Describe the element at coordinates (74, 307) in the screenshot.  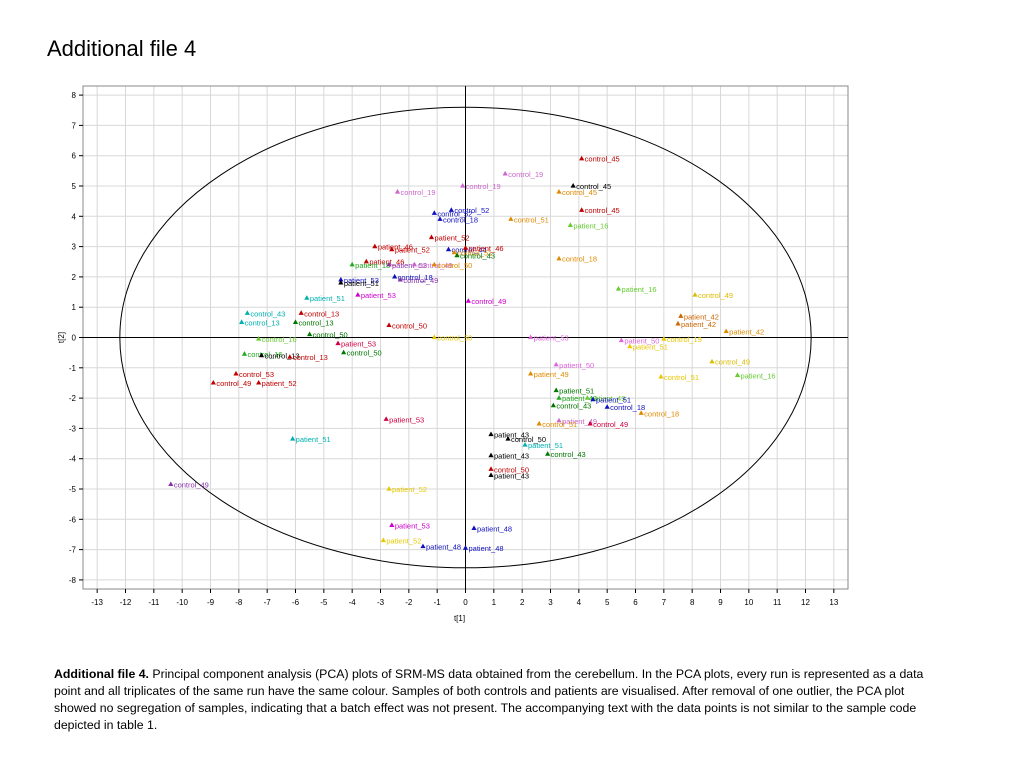
I see `y-tick-label: 1` at that location.